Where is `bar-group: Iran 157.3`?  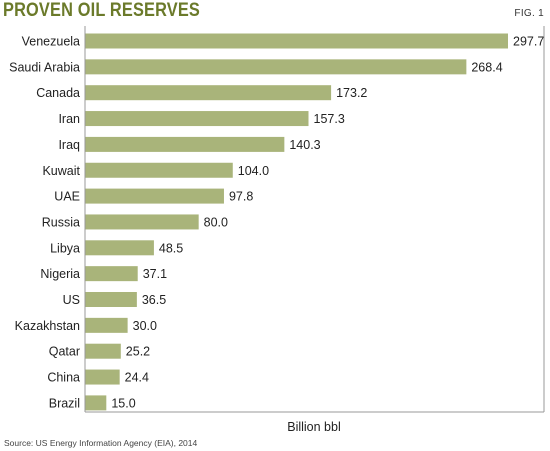 bar-group: Iran 157.3 is located at coordinates (201, 119).